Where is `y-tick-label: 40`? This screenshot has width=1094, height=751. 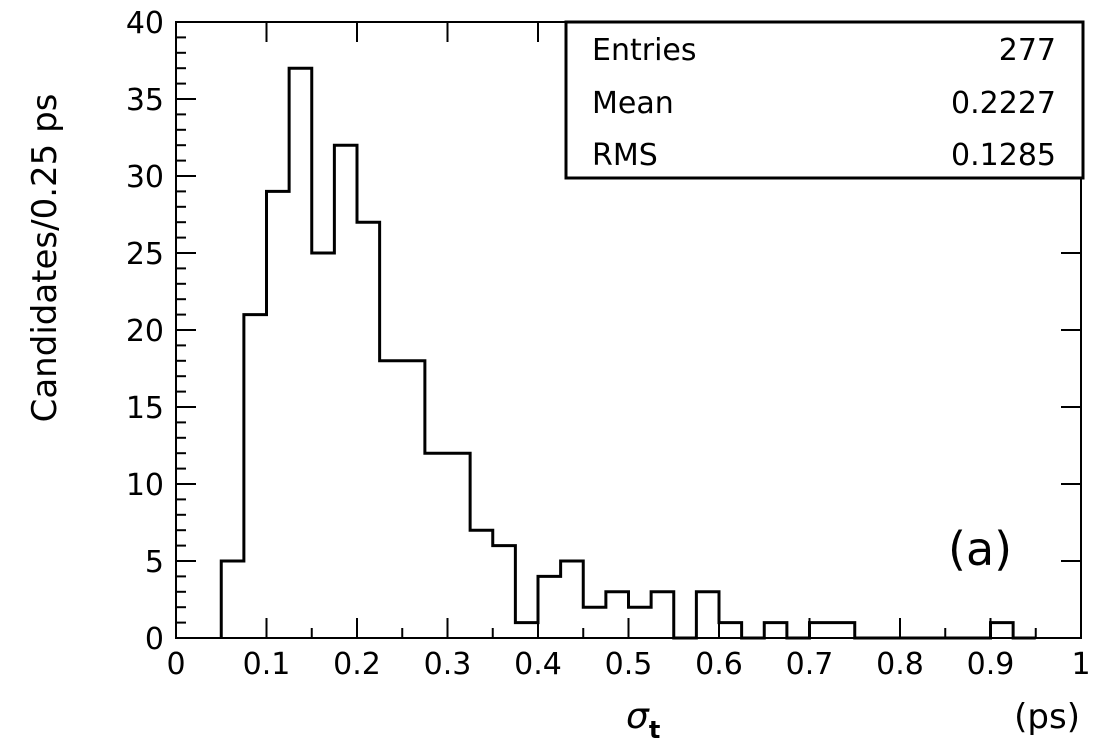 y-tick-label: 40 is located at coordinates (145, 23).